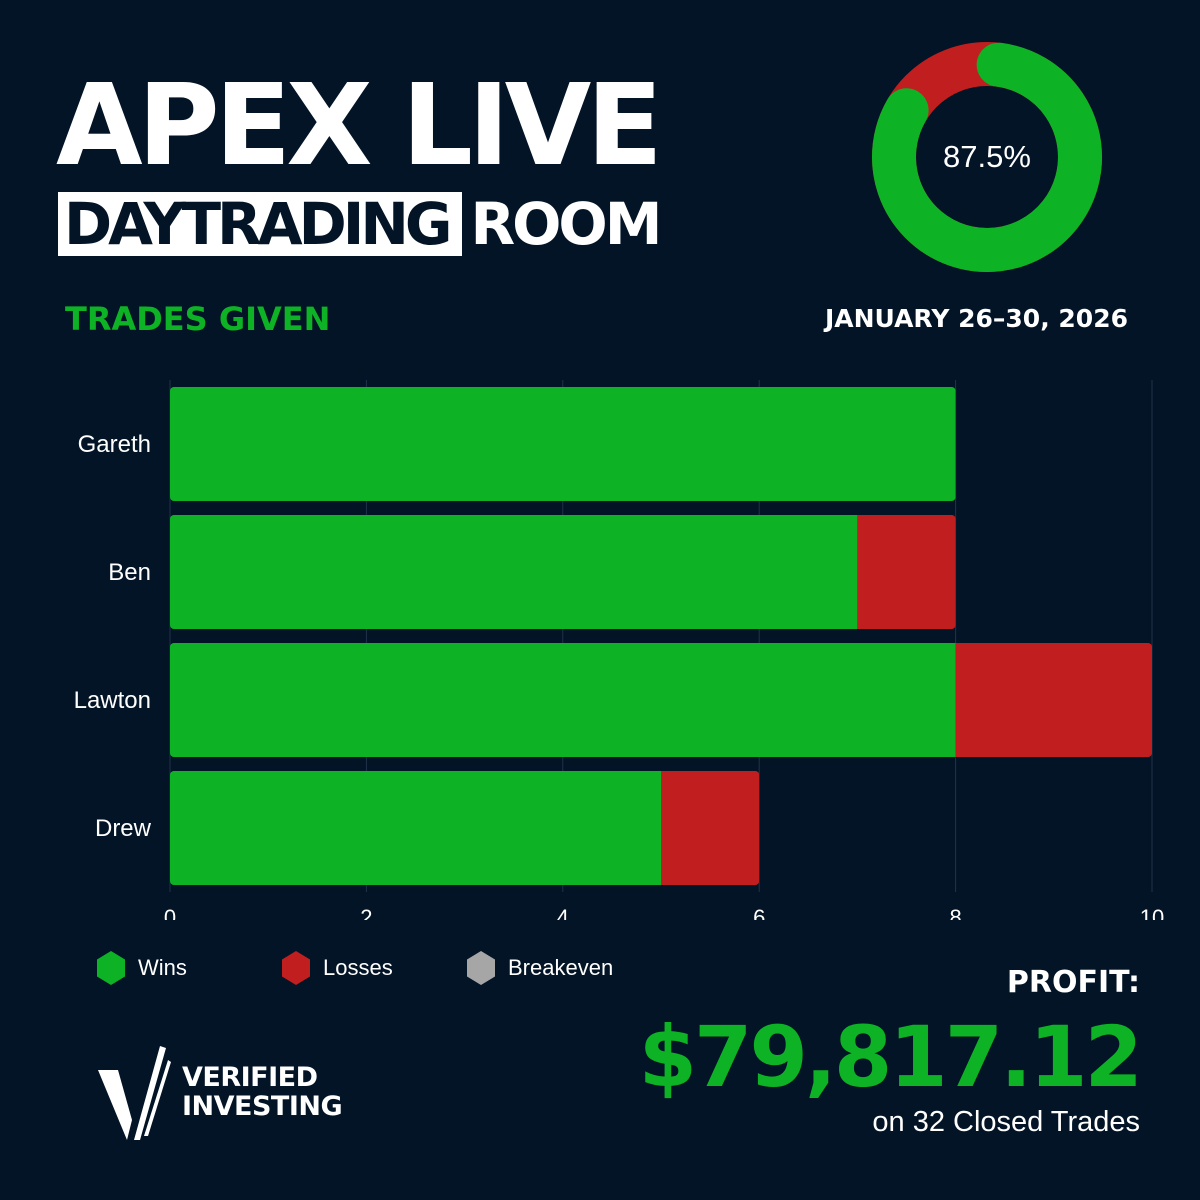  I want to click on date-range: JANUARY 26–30, 2026, so click(976, 318).